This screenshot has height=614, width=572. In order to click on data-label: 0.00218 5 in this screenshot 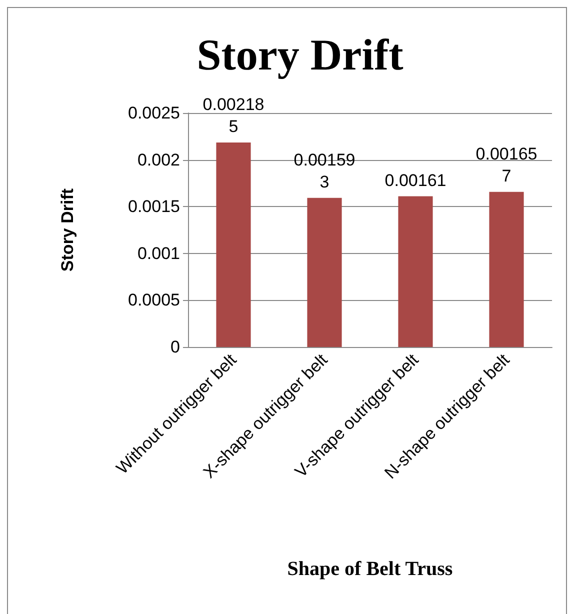, I will do `click(233, 115)`.